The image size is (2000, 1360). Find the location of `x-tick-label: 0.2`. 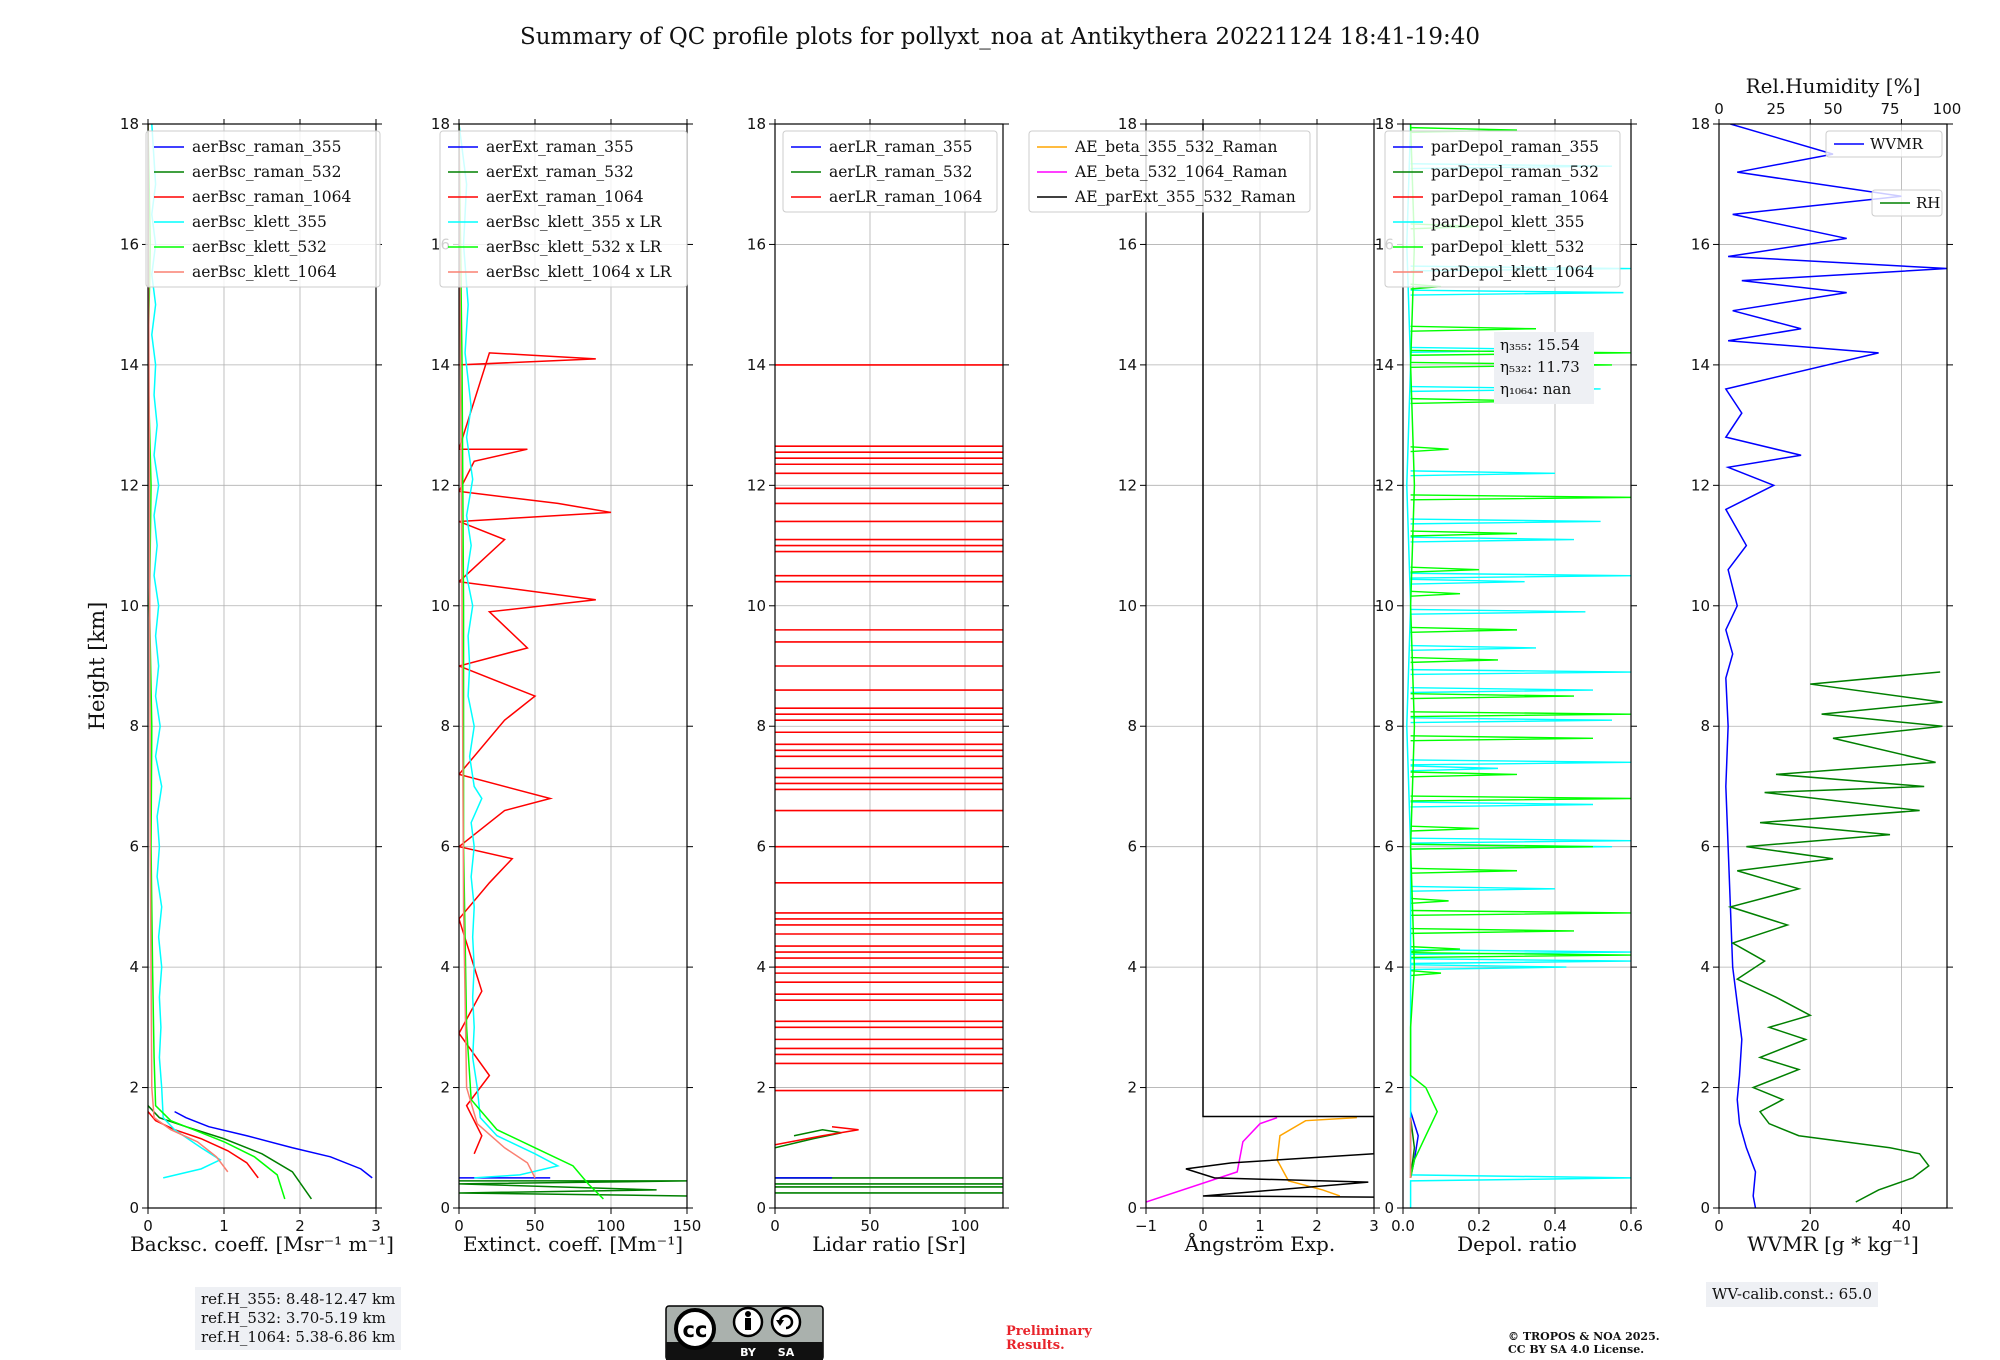

x-tick-label: 0.2 is located at coordinates (1479, 1226).